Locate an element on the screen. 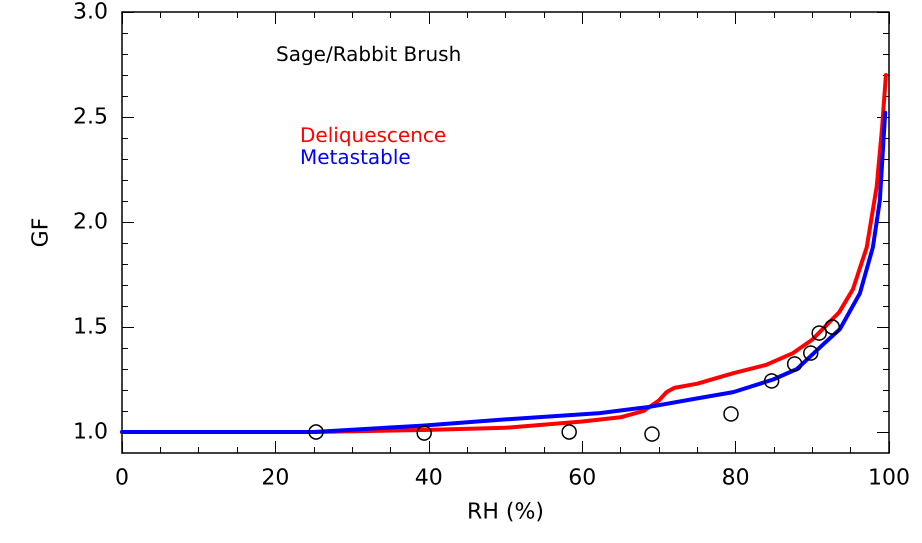  text: Deliquescence is located at coordinates (373, 135).